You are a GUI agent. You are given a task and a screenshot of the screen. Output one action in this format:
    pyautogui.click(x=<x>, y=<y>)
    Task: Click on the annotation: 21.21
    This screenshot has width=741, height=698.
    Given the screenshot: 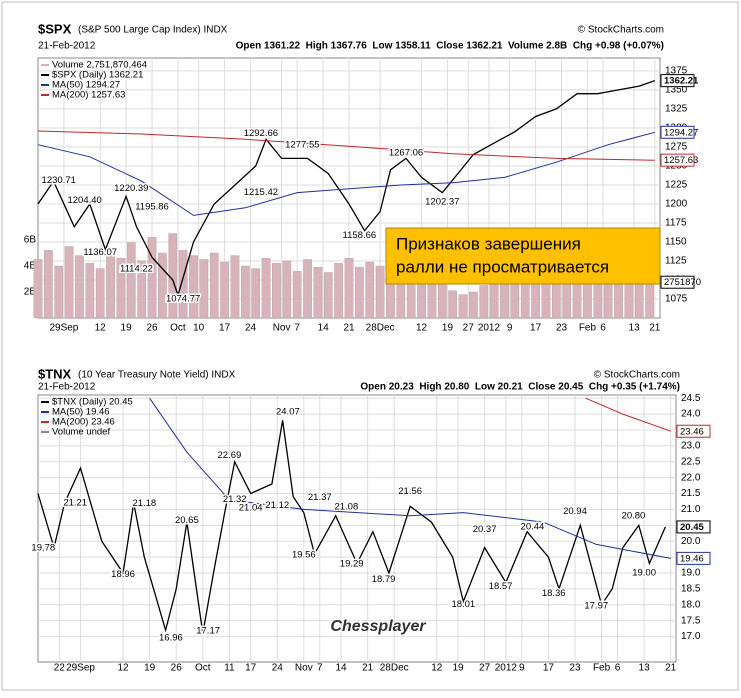 What is the action you would take?
    pyautogui.click(x=75, y=502)
    